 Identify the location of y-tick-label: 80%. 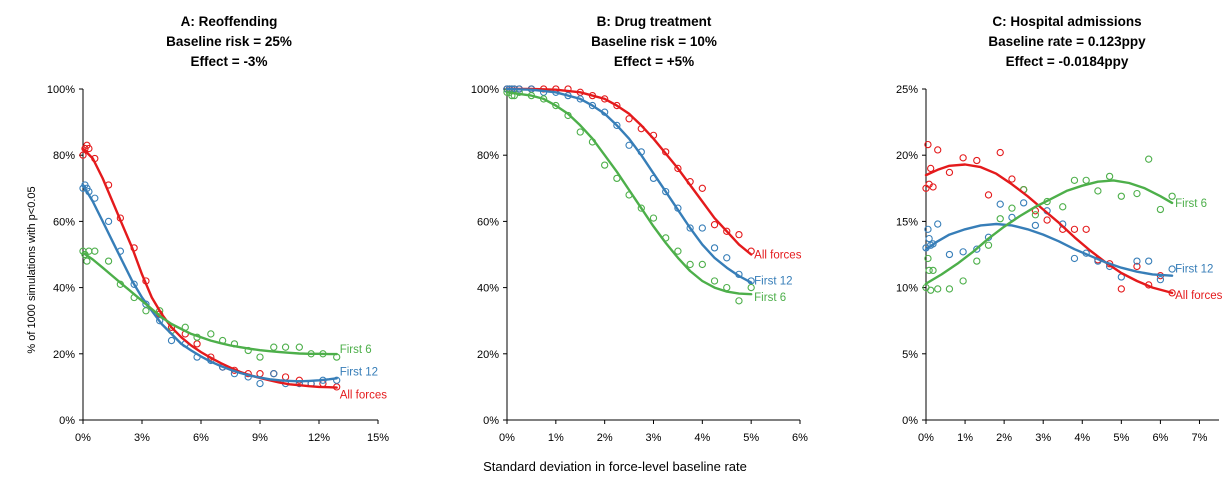
(488, 156).